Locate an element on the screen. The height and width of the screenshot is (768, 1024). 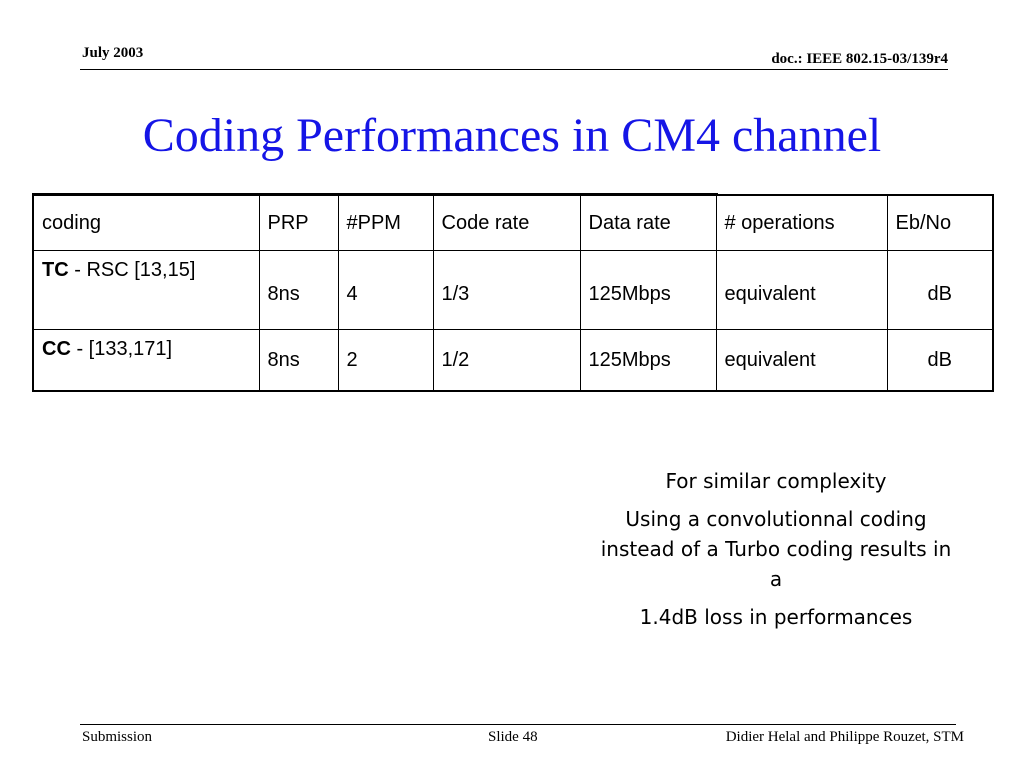
coding-detail: - [133,171] is located at coordinates (121, 349).